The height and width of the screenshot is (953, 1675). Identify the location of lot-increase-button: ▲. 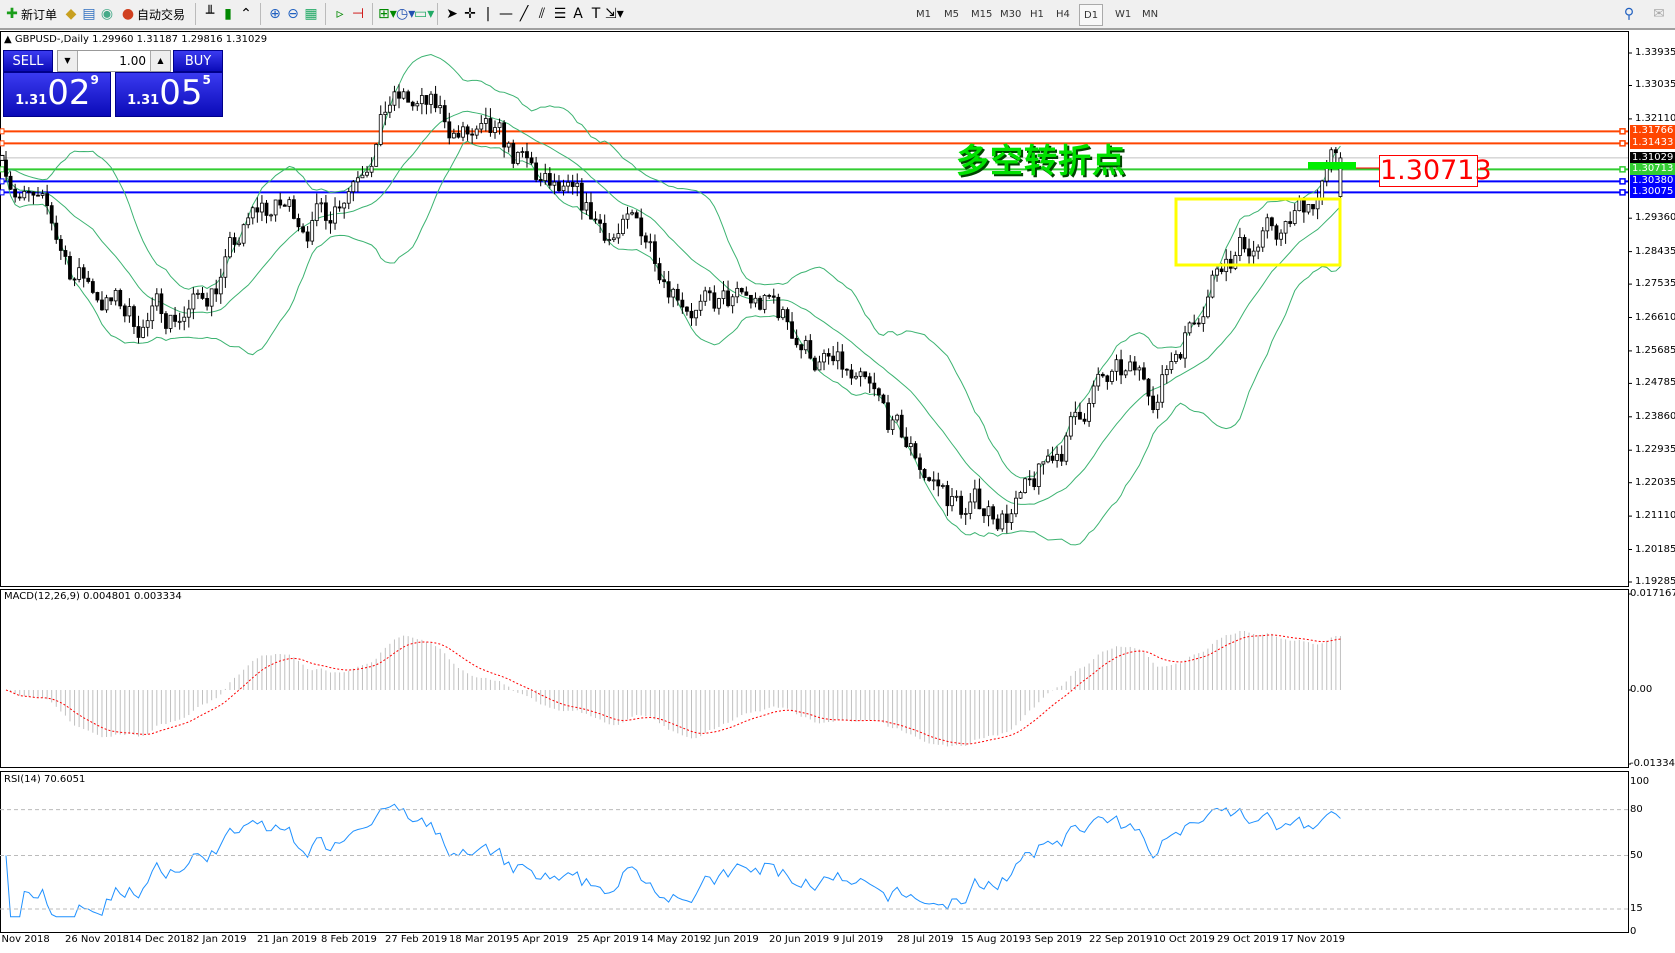
(160, 61).